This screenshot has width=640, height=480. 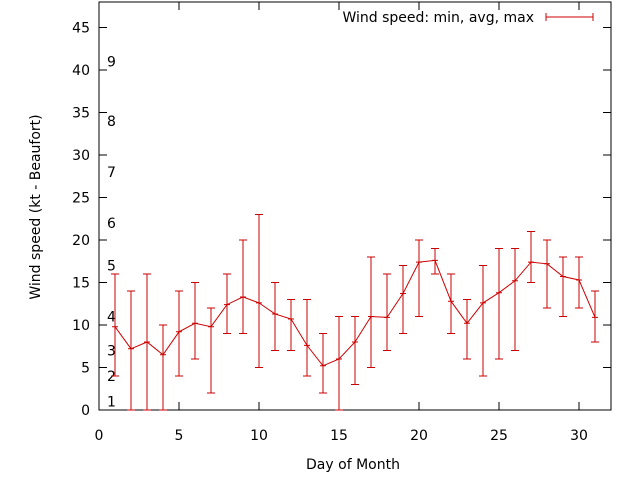 I want to click on x-axis-label: Day of Month, so click(x=353, y=465).